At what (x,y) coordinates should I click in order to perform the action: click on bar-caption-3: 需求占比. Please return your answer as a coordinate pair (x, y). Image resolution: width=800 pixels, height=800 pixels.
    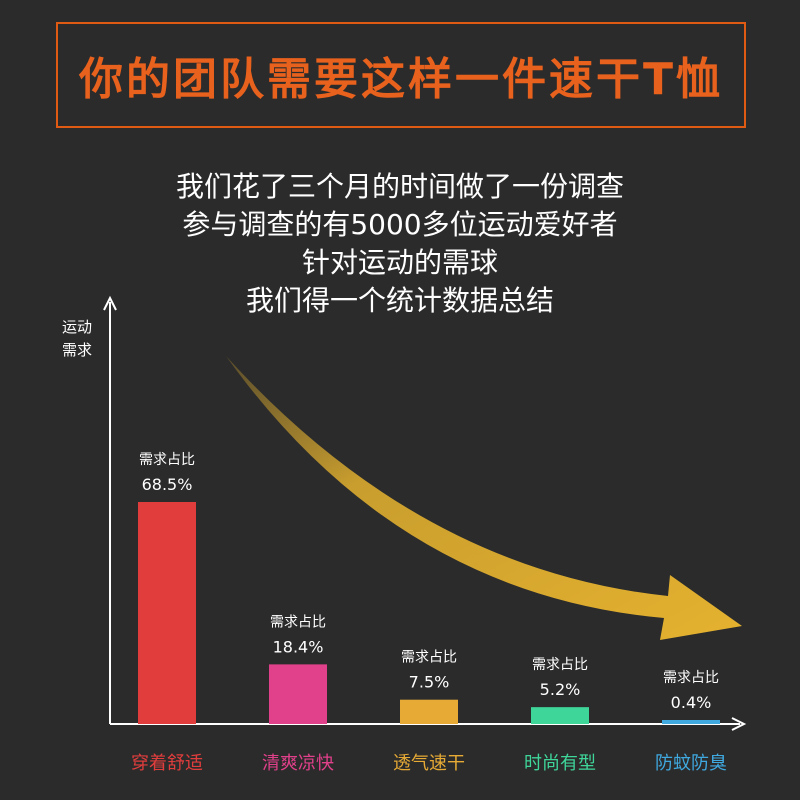
    Looking at the image, I should click on (429, 658).